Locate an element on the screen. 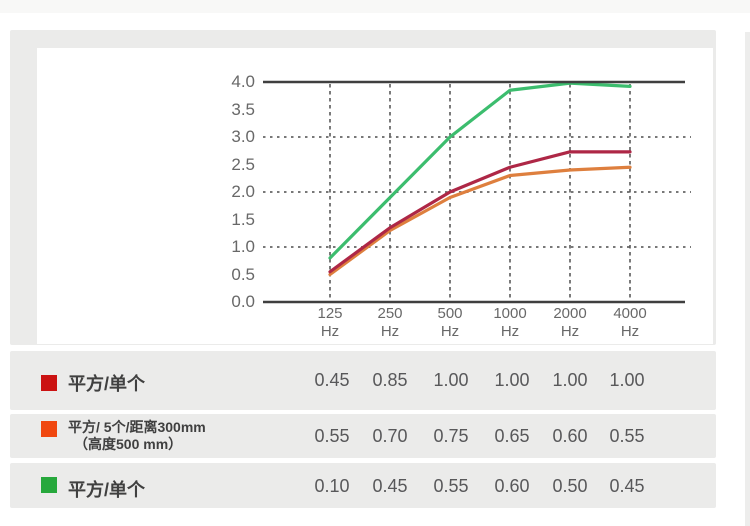 The width and height of the screenshot is (750, 526). page-top-strip is located at coordinates (375, 6).